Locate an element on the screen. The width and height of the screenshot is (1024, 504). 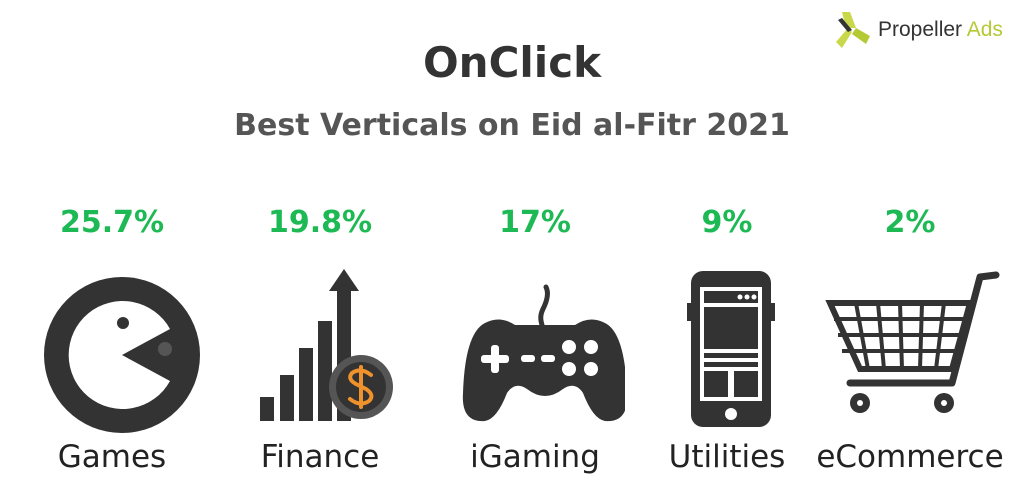
vertical-label: eCommerce is located at coordinates (910, 457).